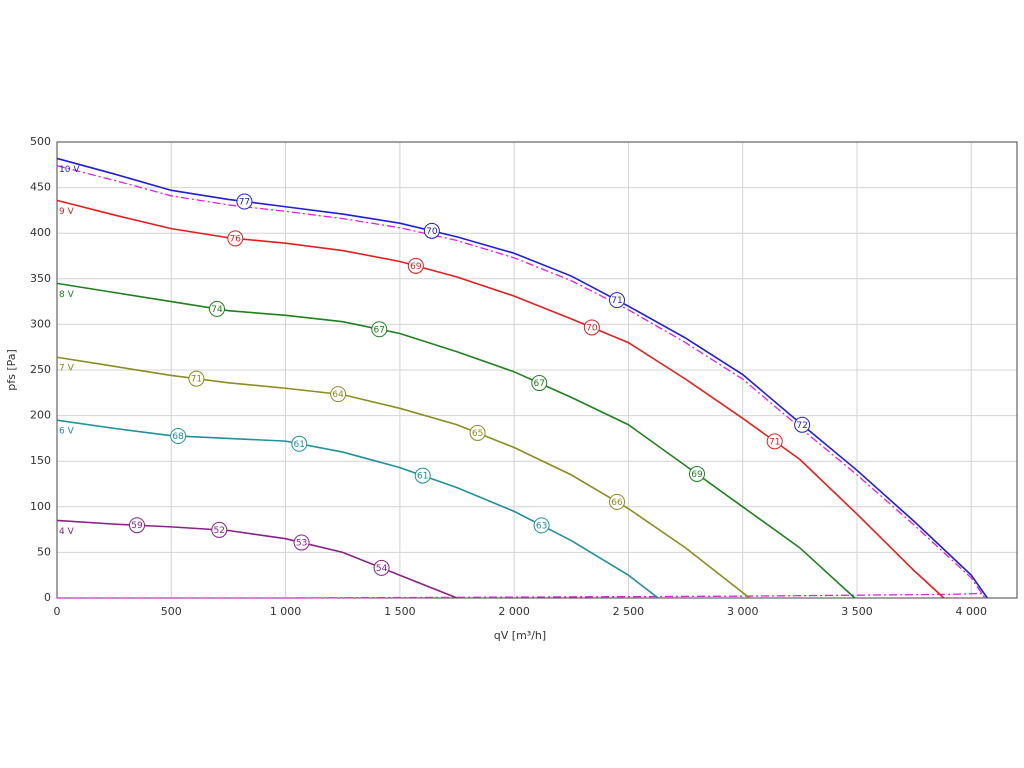 The width and height of the screenshot is (1024, 768). I want to click on x-tick-label: 2 500, so click(629, 611).